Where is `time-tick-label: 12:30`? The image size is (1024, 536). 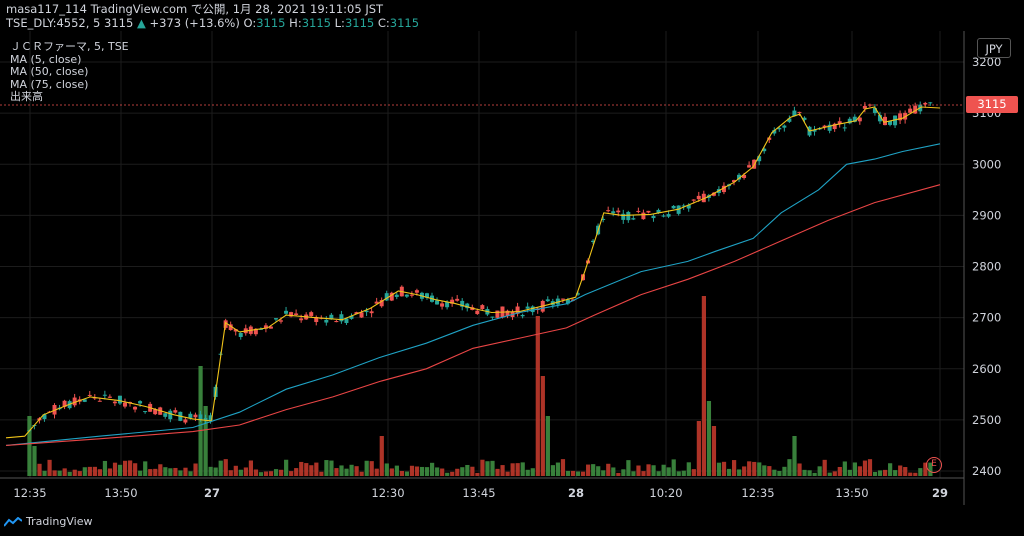
time-tick-label: 12:30 is located at coordinates (387, 493).